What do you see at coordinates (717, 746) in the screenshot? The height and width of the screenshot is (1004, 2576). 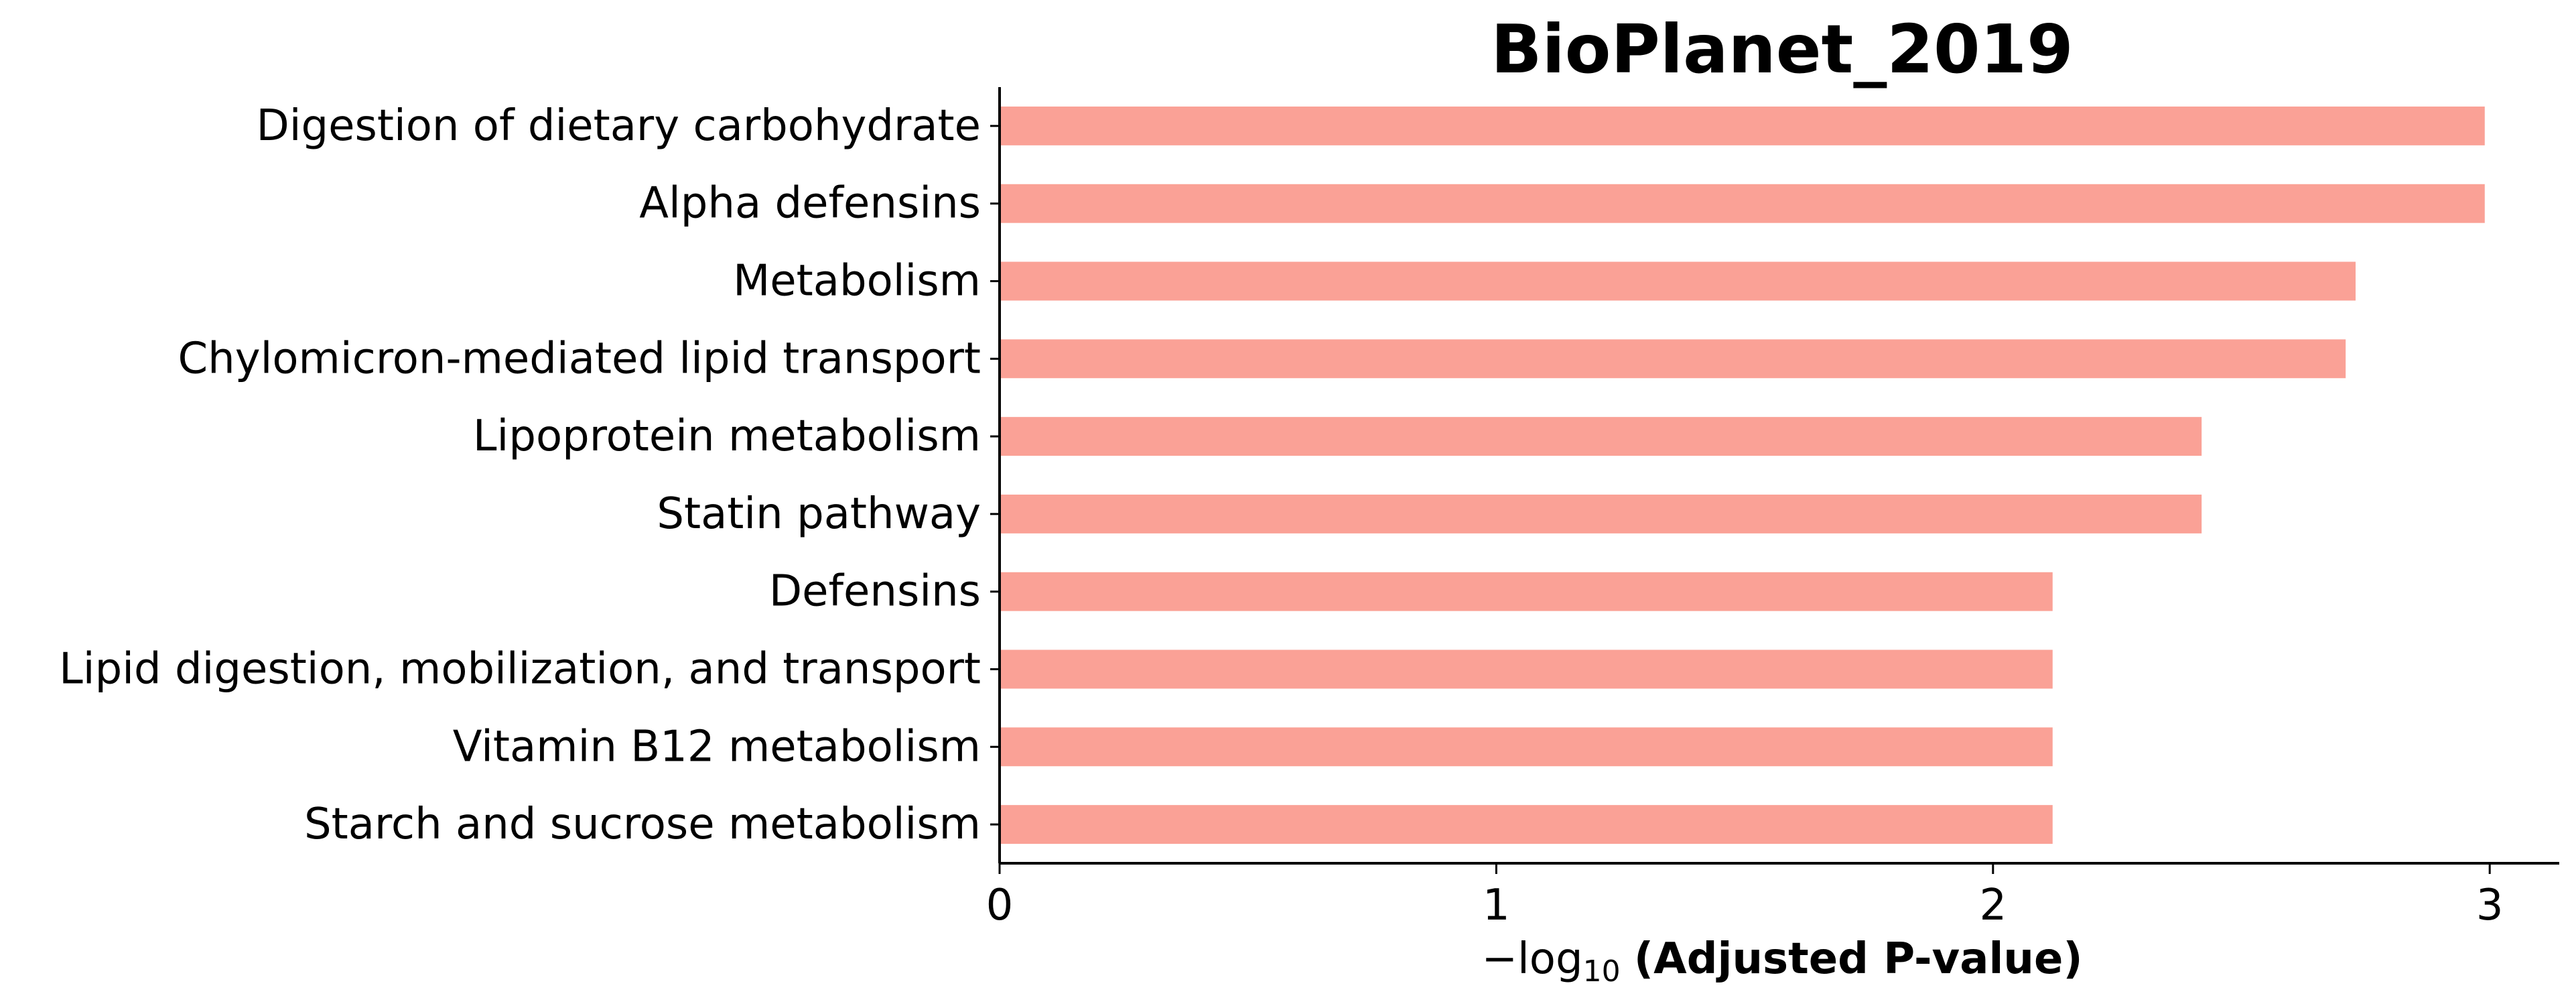 I see `category-label-9: Vitamin B12 metabolism` at bounding box center [717, 746].